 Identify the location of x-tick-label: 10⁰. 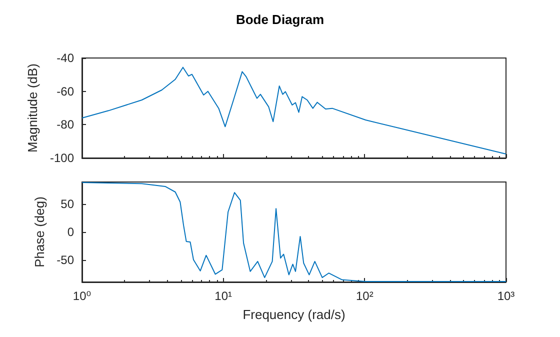
(82, 296).